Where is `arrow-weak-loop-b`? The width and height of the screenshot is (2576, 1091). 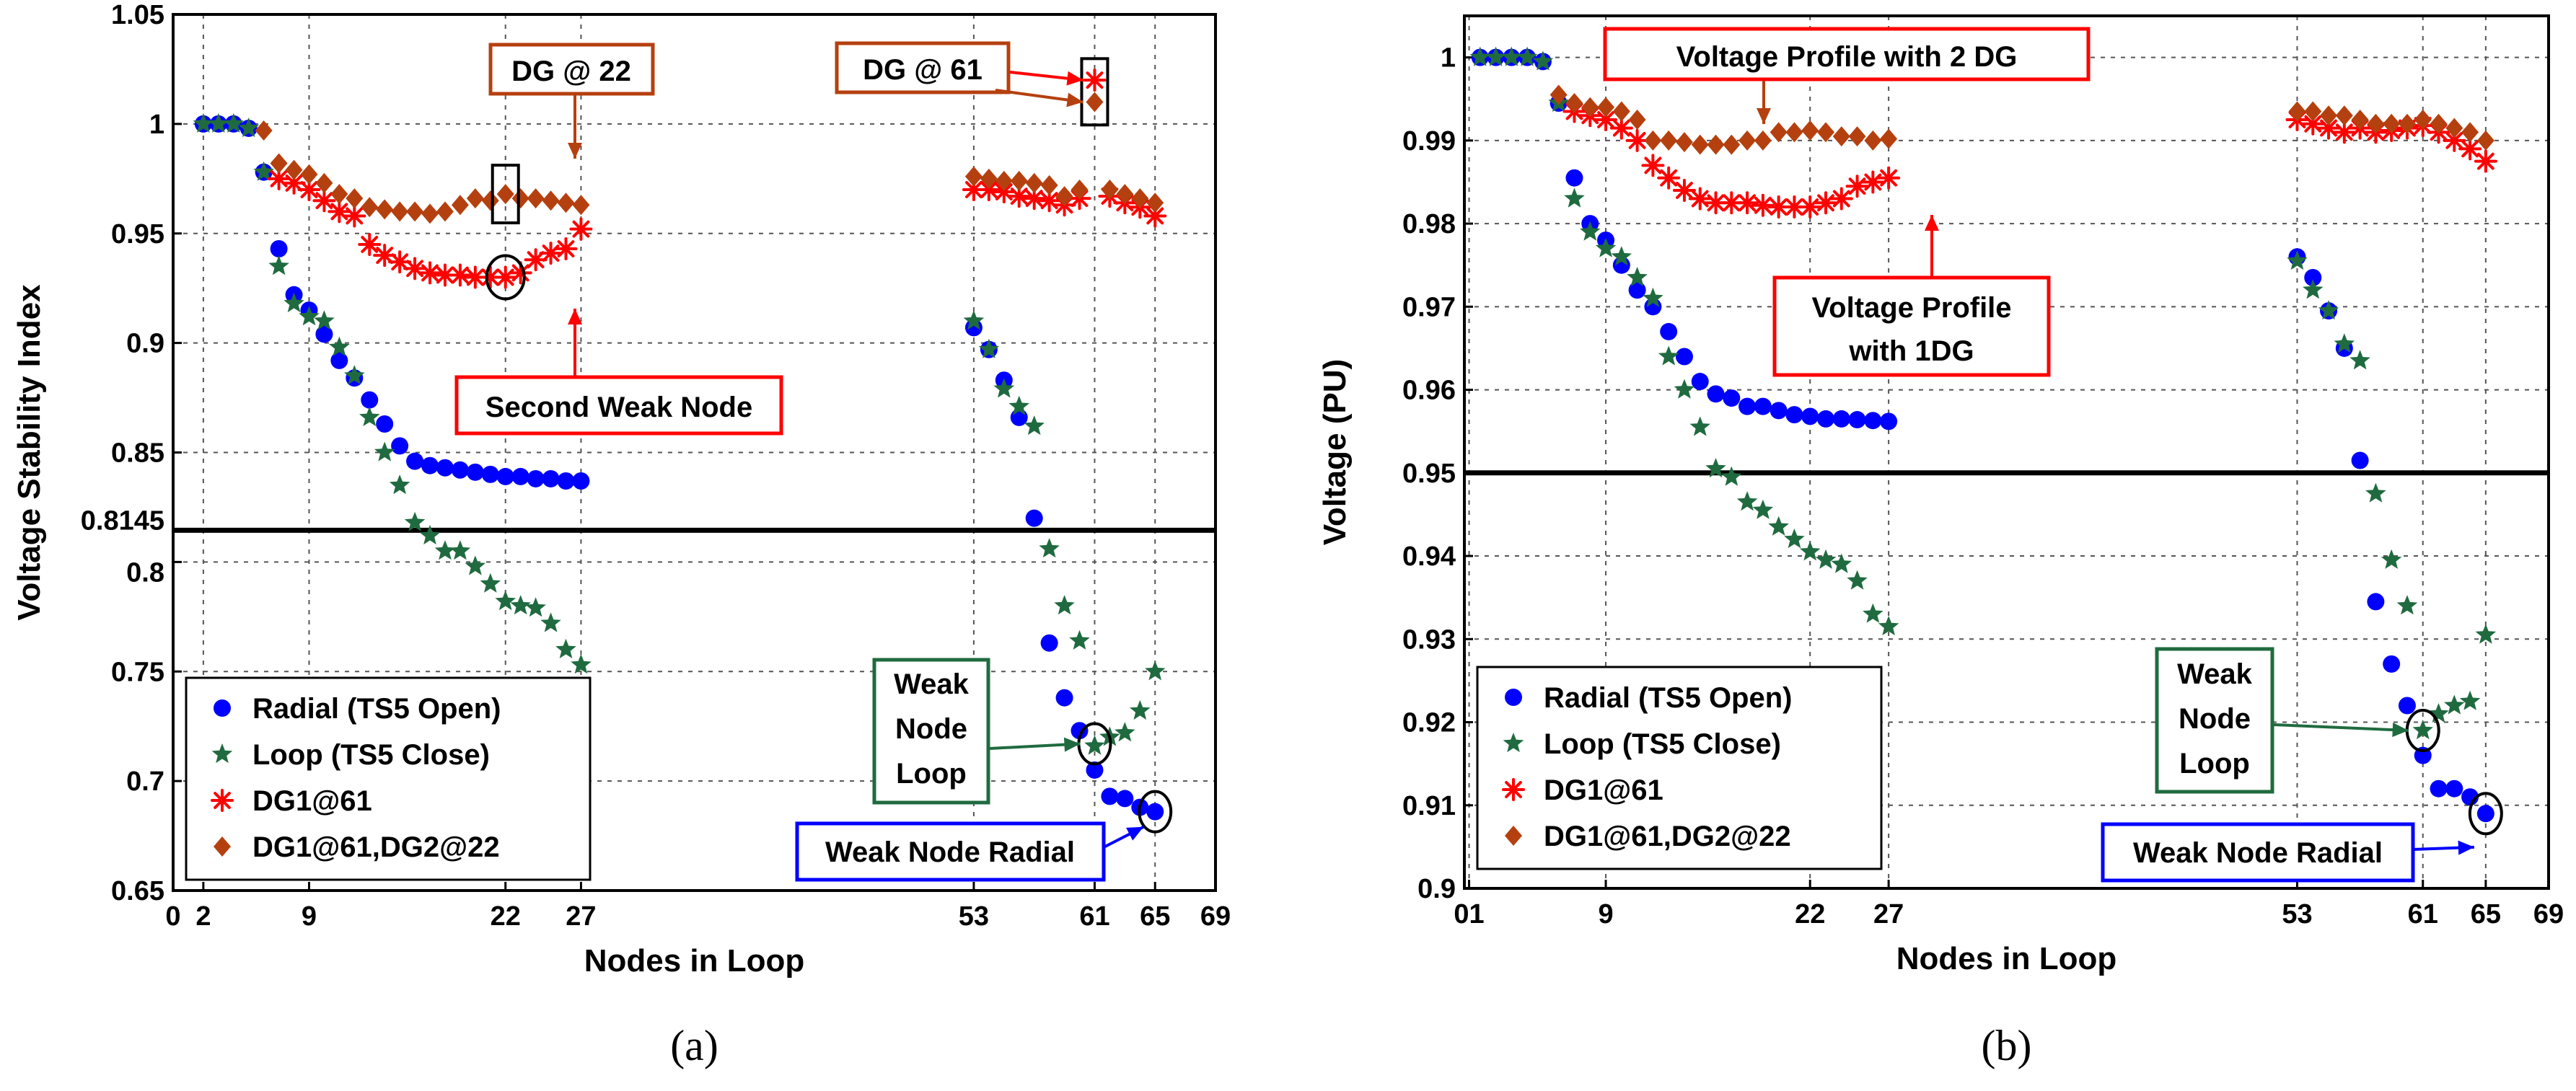 arrow-weak-loop-b is located at coordinates (2341, 730).